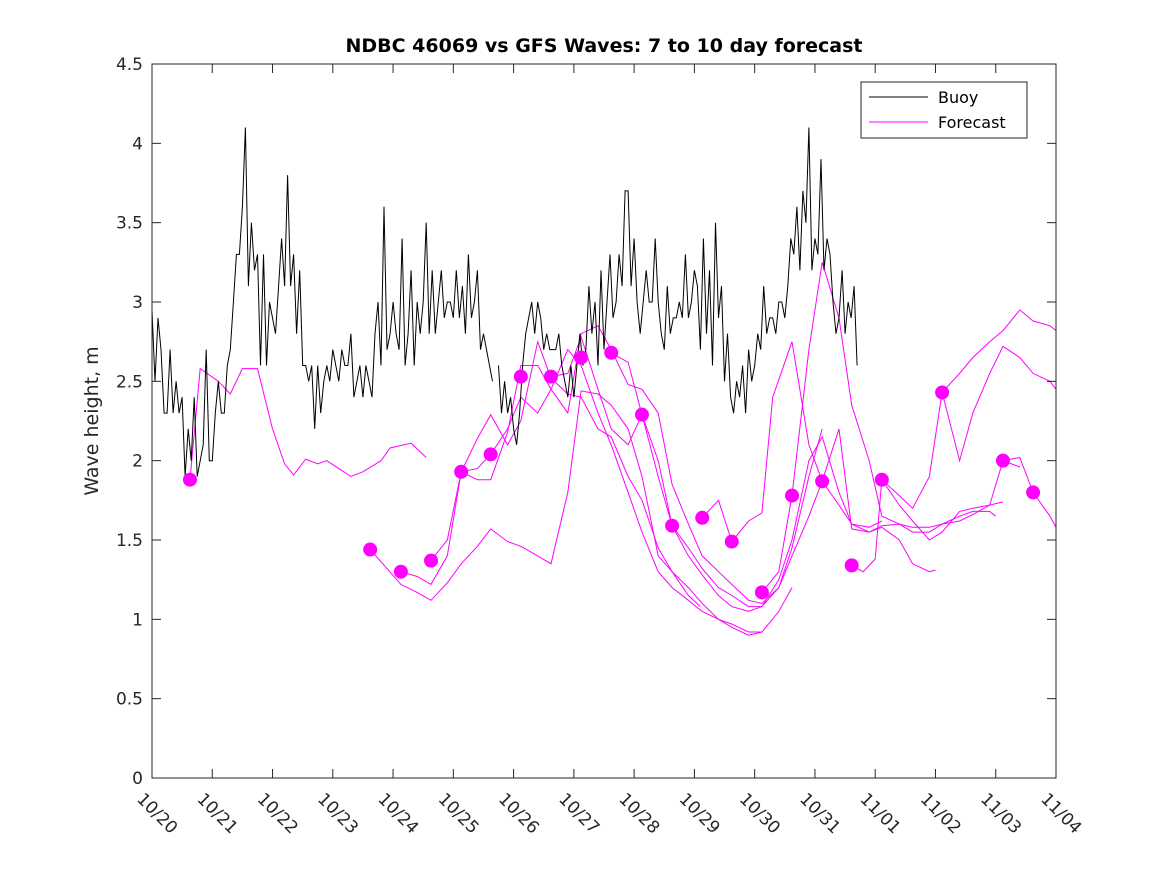 The height and width of the screenshot is (875, 1167). What do you see at coordinates (137, 462) in the screenshot?
I see `y-tick-label: 2` at bounding box center [137, 462].